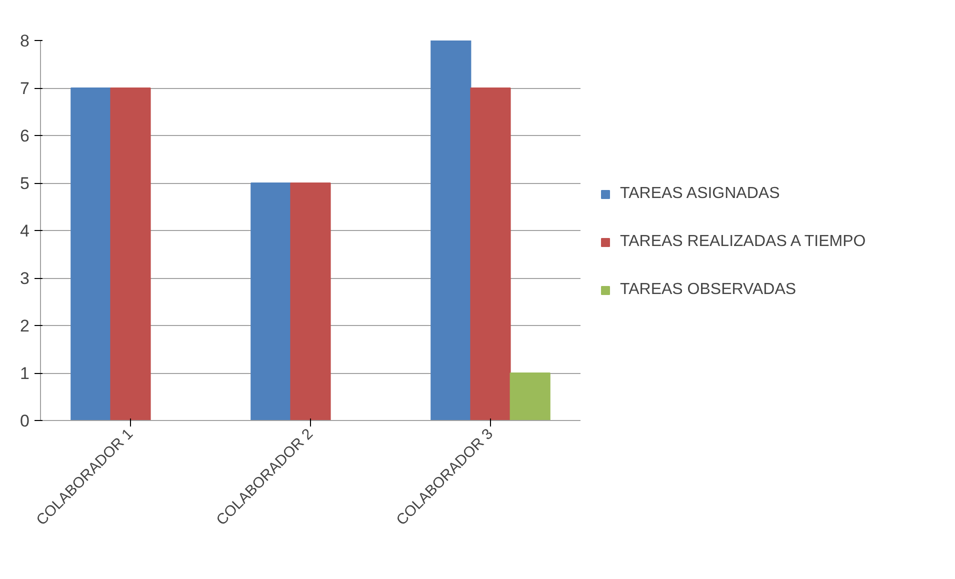 The width and height of the screenshot is (955, 579). What do you see at coordinates (25, 421) in the screenshot?
I see `y-tick-label: 0` at bounding box center [25, 421].